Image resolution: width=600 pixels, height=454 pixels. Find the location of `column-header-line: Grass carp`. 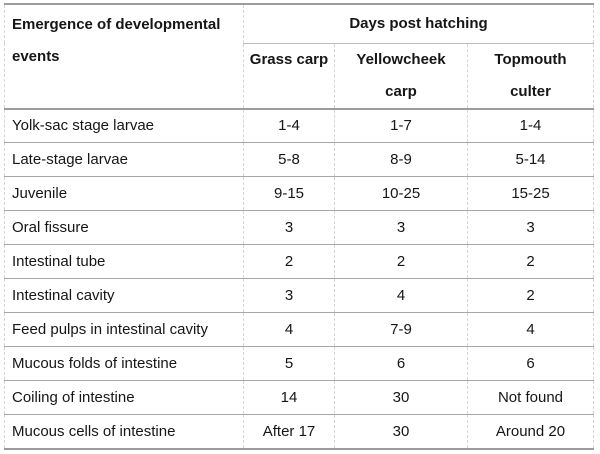

column-header-line: Grass carp is located at coordinates (289, 59).